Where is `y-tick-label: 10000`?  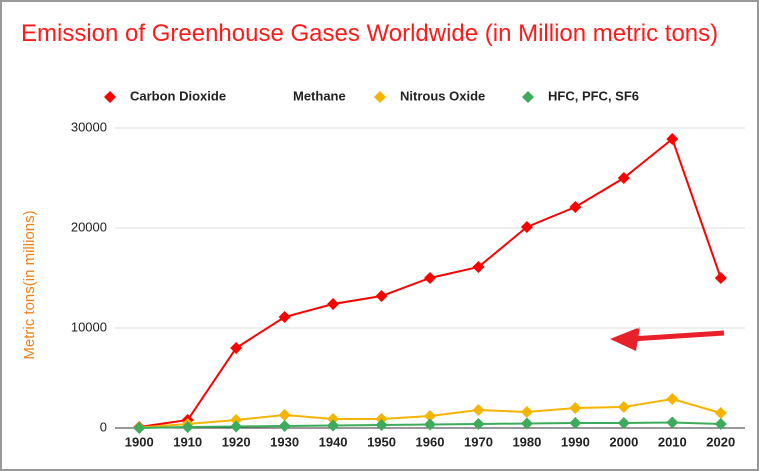 y-tick-label: 10000 is located at coordinates (89, 326).